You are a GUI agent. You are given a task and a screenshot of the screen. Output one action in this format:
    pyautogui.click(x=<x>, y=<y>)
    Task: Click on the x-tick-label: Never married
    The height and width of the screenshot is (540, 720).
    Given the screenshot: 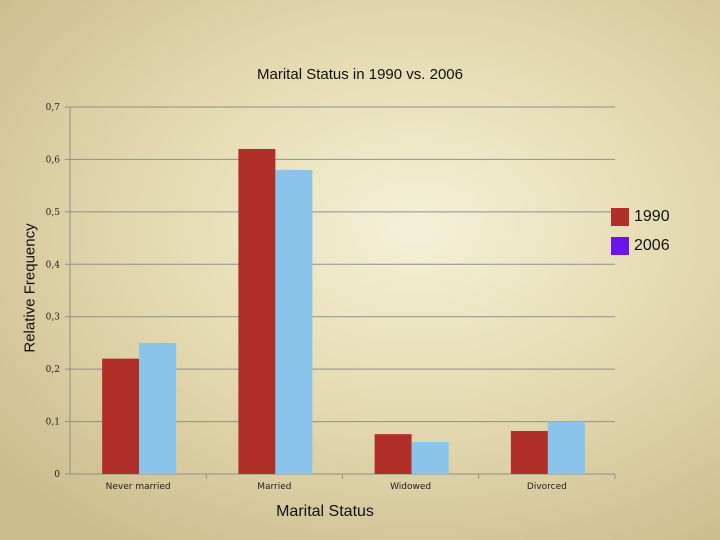 What is the action you would take?
    pyautogui.click(x=138, y=487)
    